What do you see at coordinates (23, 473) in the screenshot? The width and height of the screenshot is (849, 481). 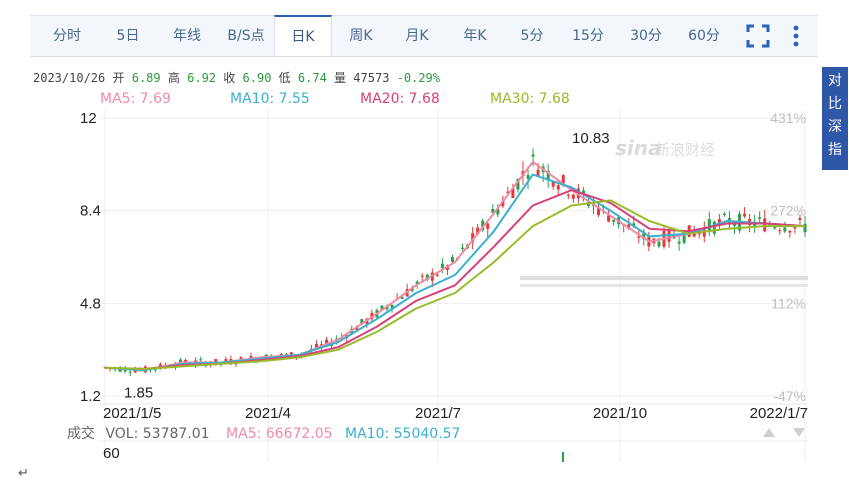 I see `corner-mark: ↵` at bounding box center [23, 473].